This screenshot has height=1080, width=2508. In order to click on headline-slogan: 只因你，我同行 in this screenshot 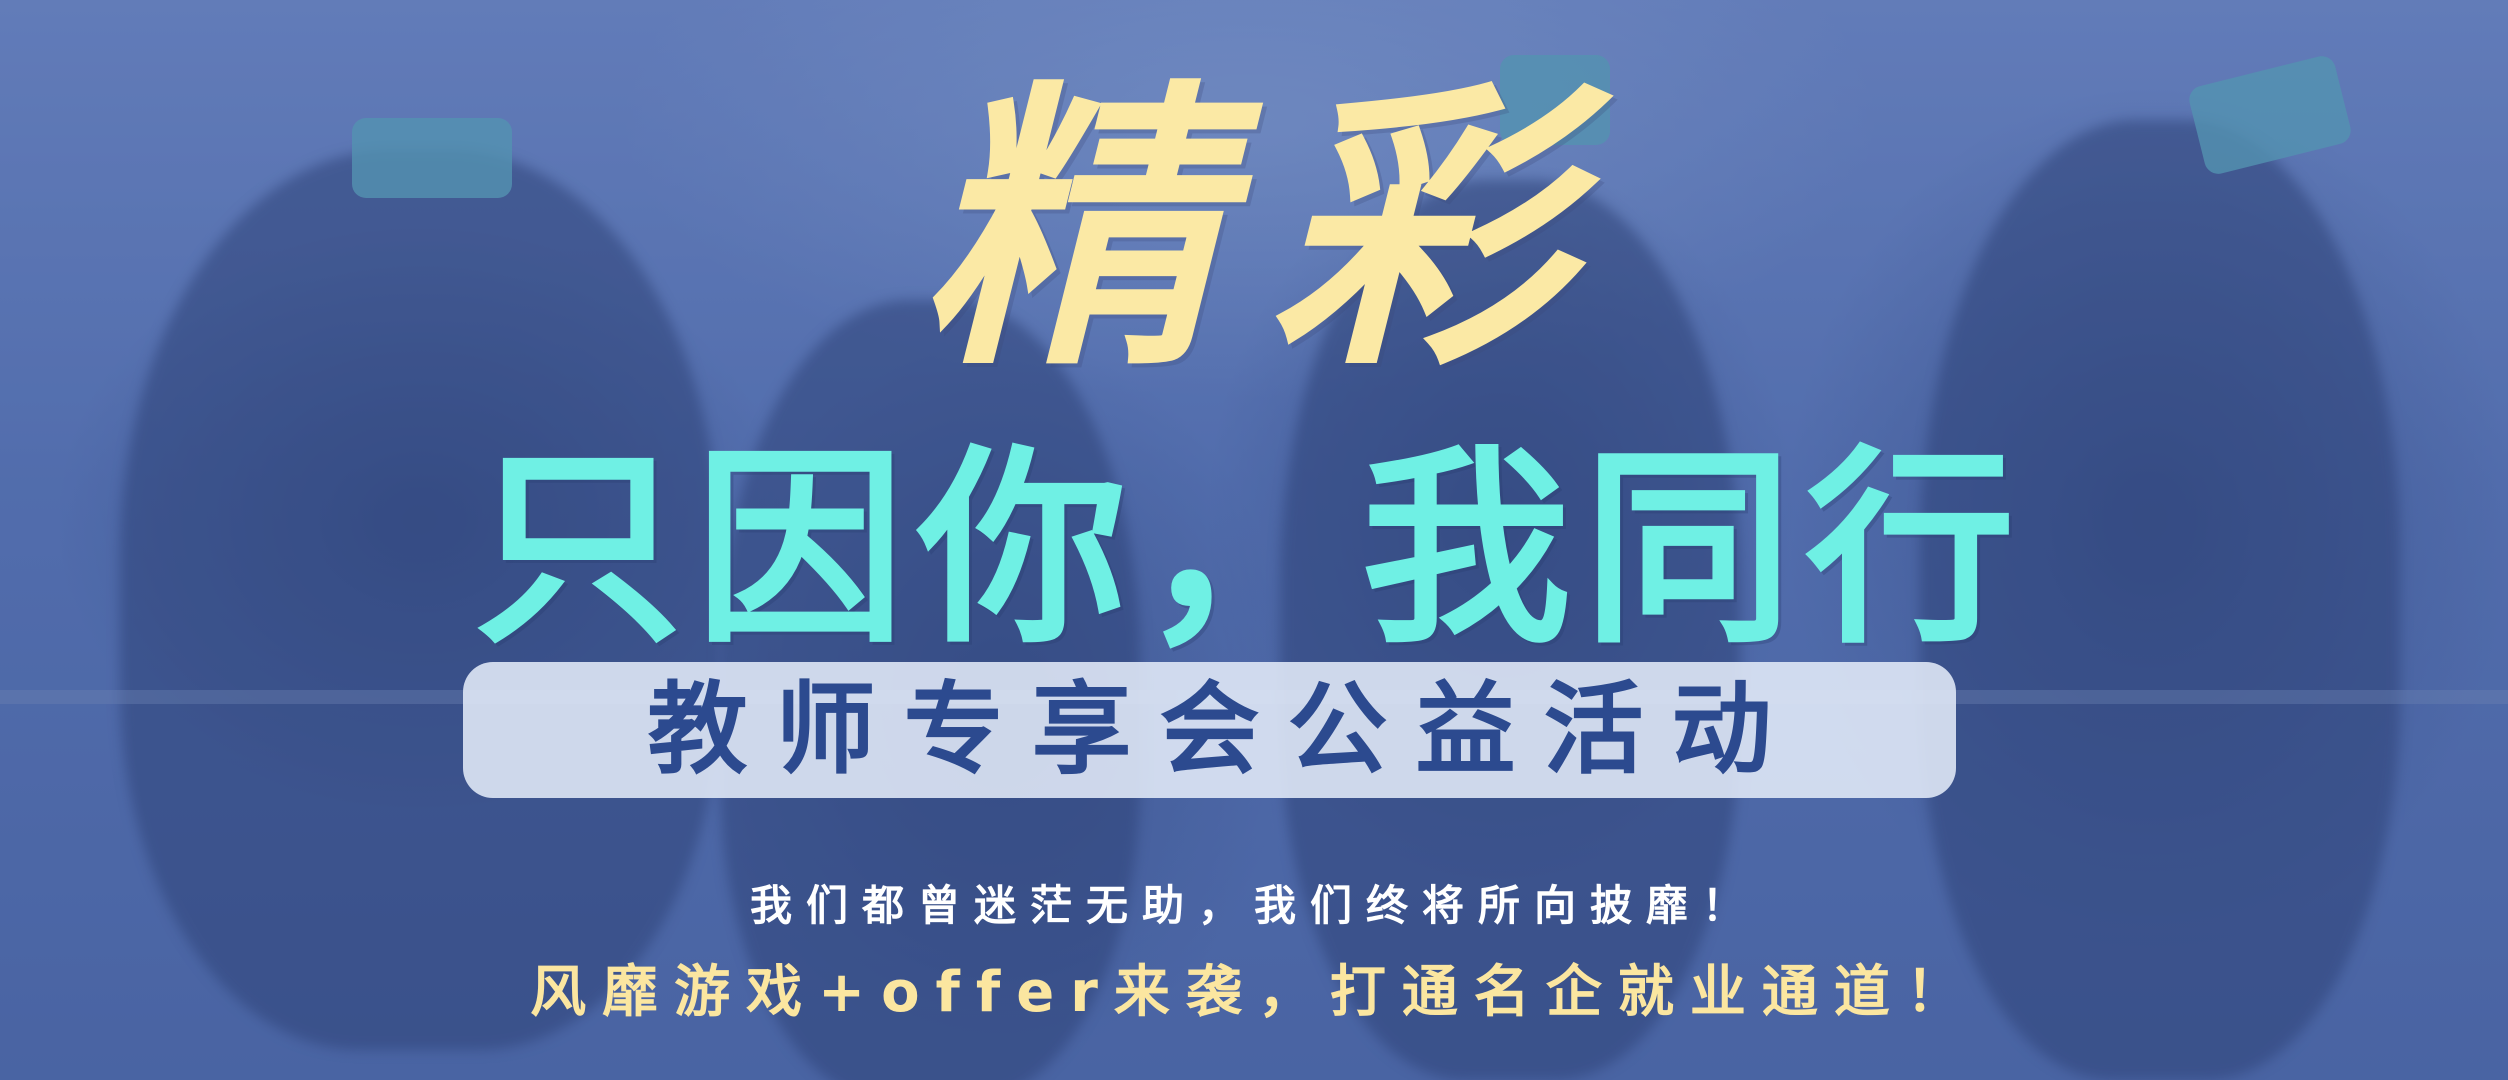, I will do `click(1249, 549)`.